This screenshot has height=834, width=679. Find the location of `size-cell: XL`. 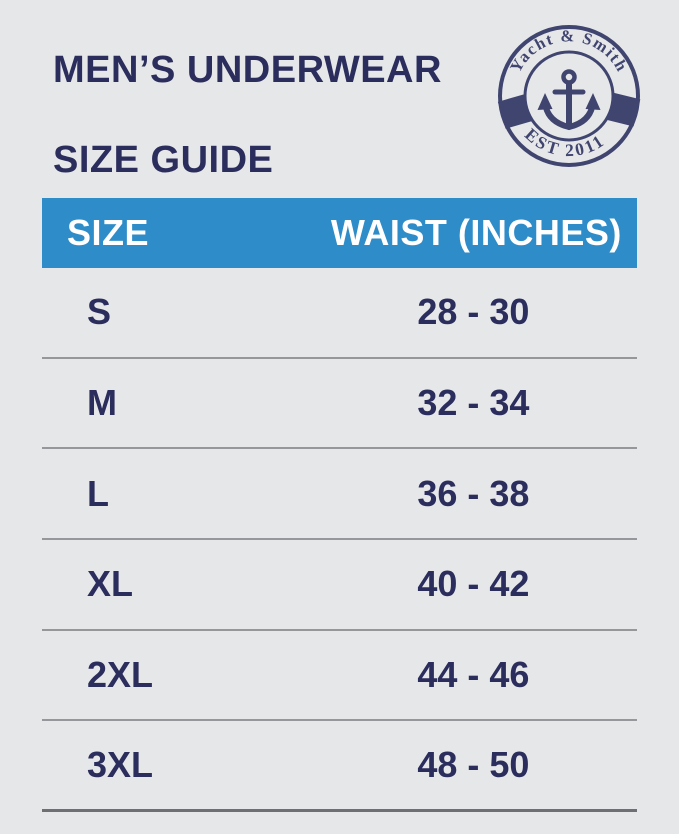

size-cell: XL is located at coordinates (110, 584).